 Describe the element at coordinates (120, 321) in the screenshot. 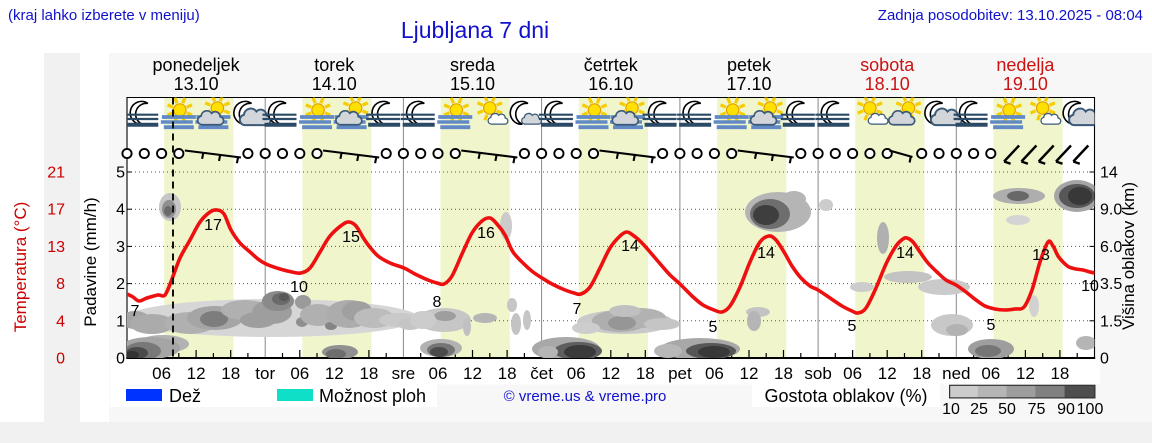

I see `svg-text: 1` at that location.